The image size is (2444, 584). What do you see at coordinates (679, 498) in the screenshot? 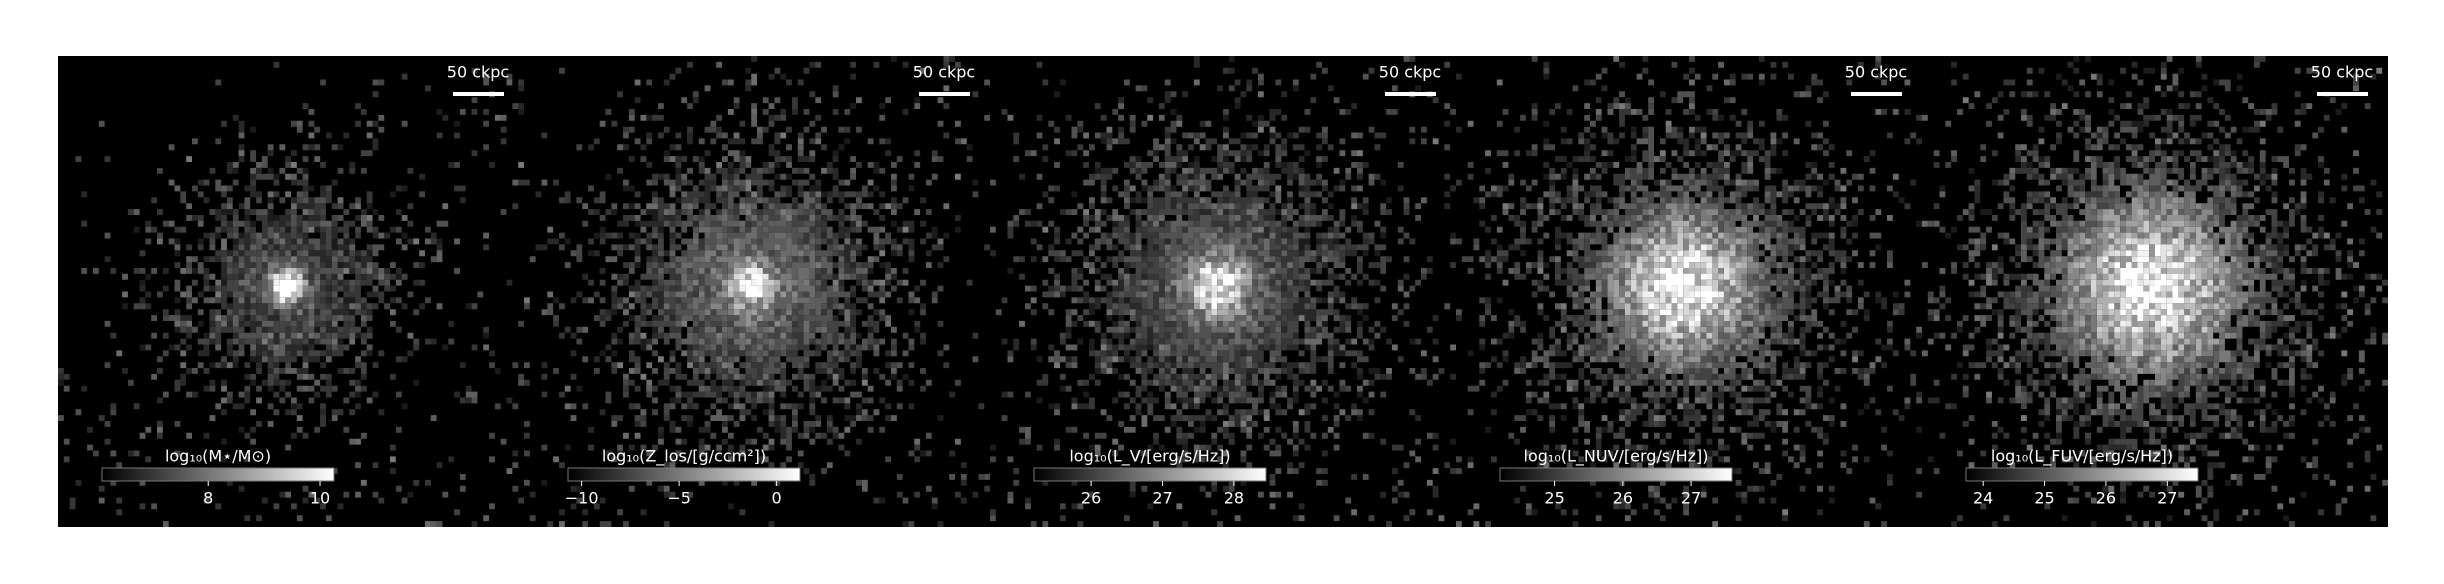
I see `colorbar-tick-label: −5` at bounding box center [679, 498].